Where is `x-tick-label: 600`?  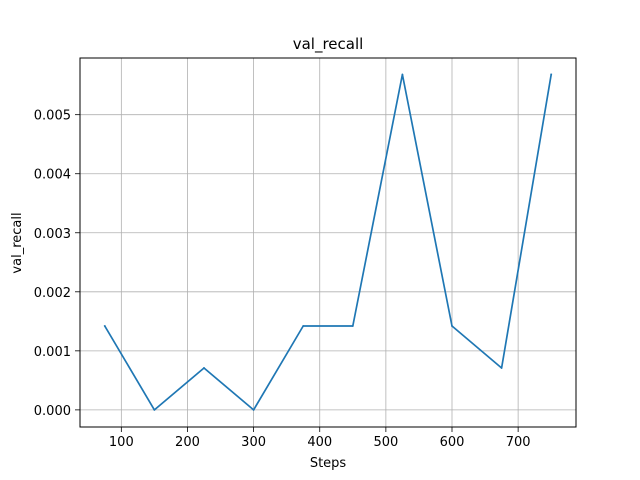
x-tick-label: 600 is located at coordinates (452, 442).